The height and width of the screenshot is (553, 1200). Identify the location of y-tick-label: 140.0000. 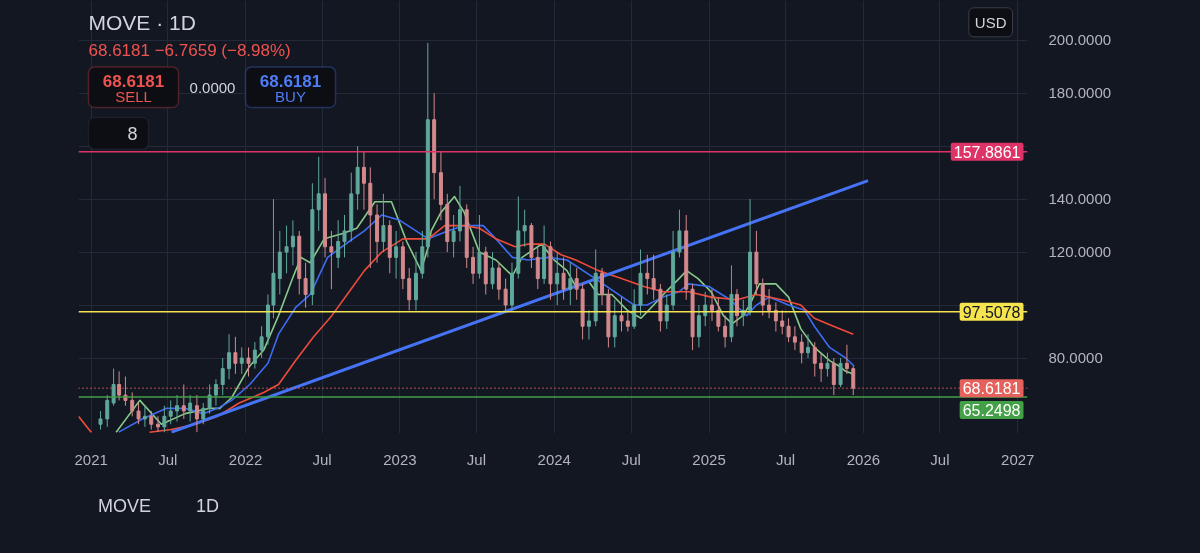
(1080, 199).